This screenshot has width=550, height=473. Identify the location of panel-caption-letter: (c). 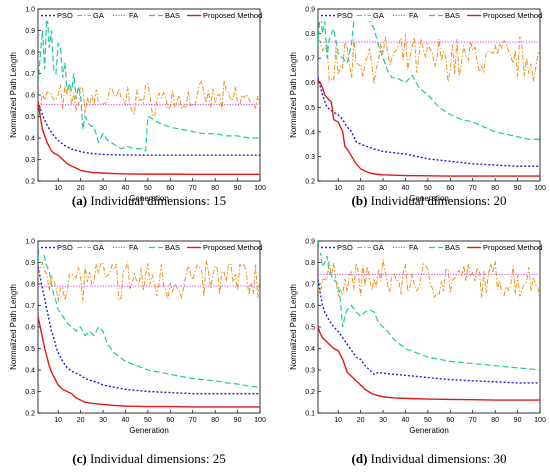
(79, 458).